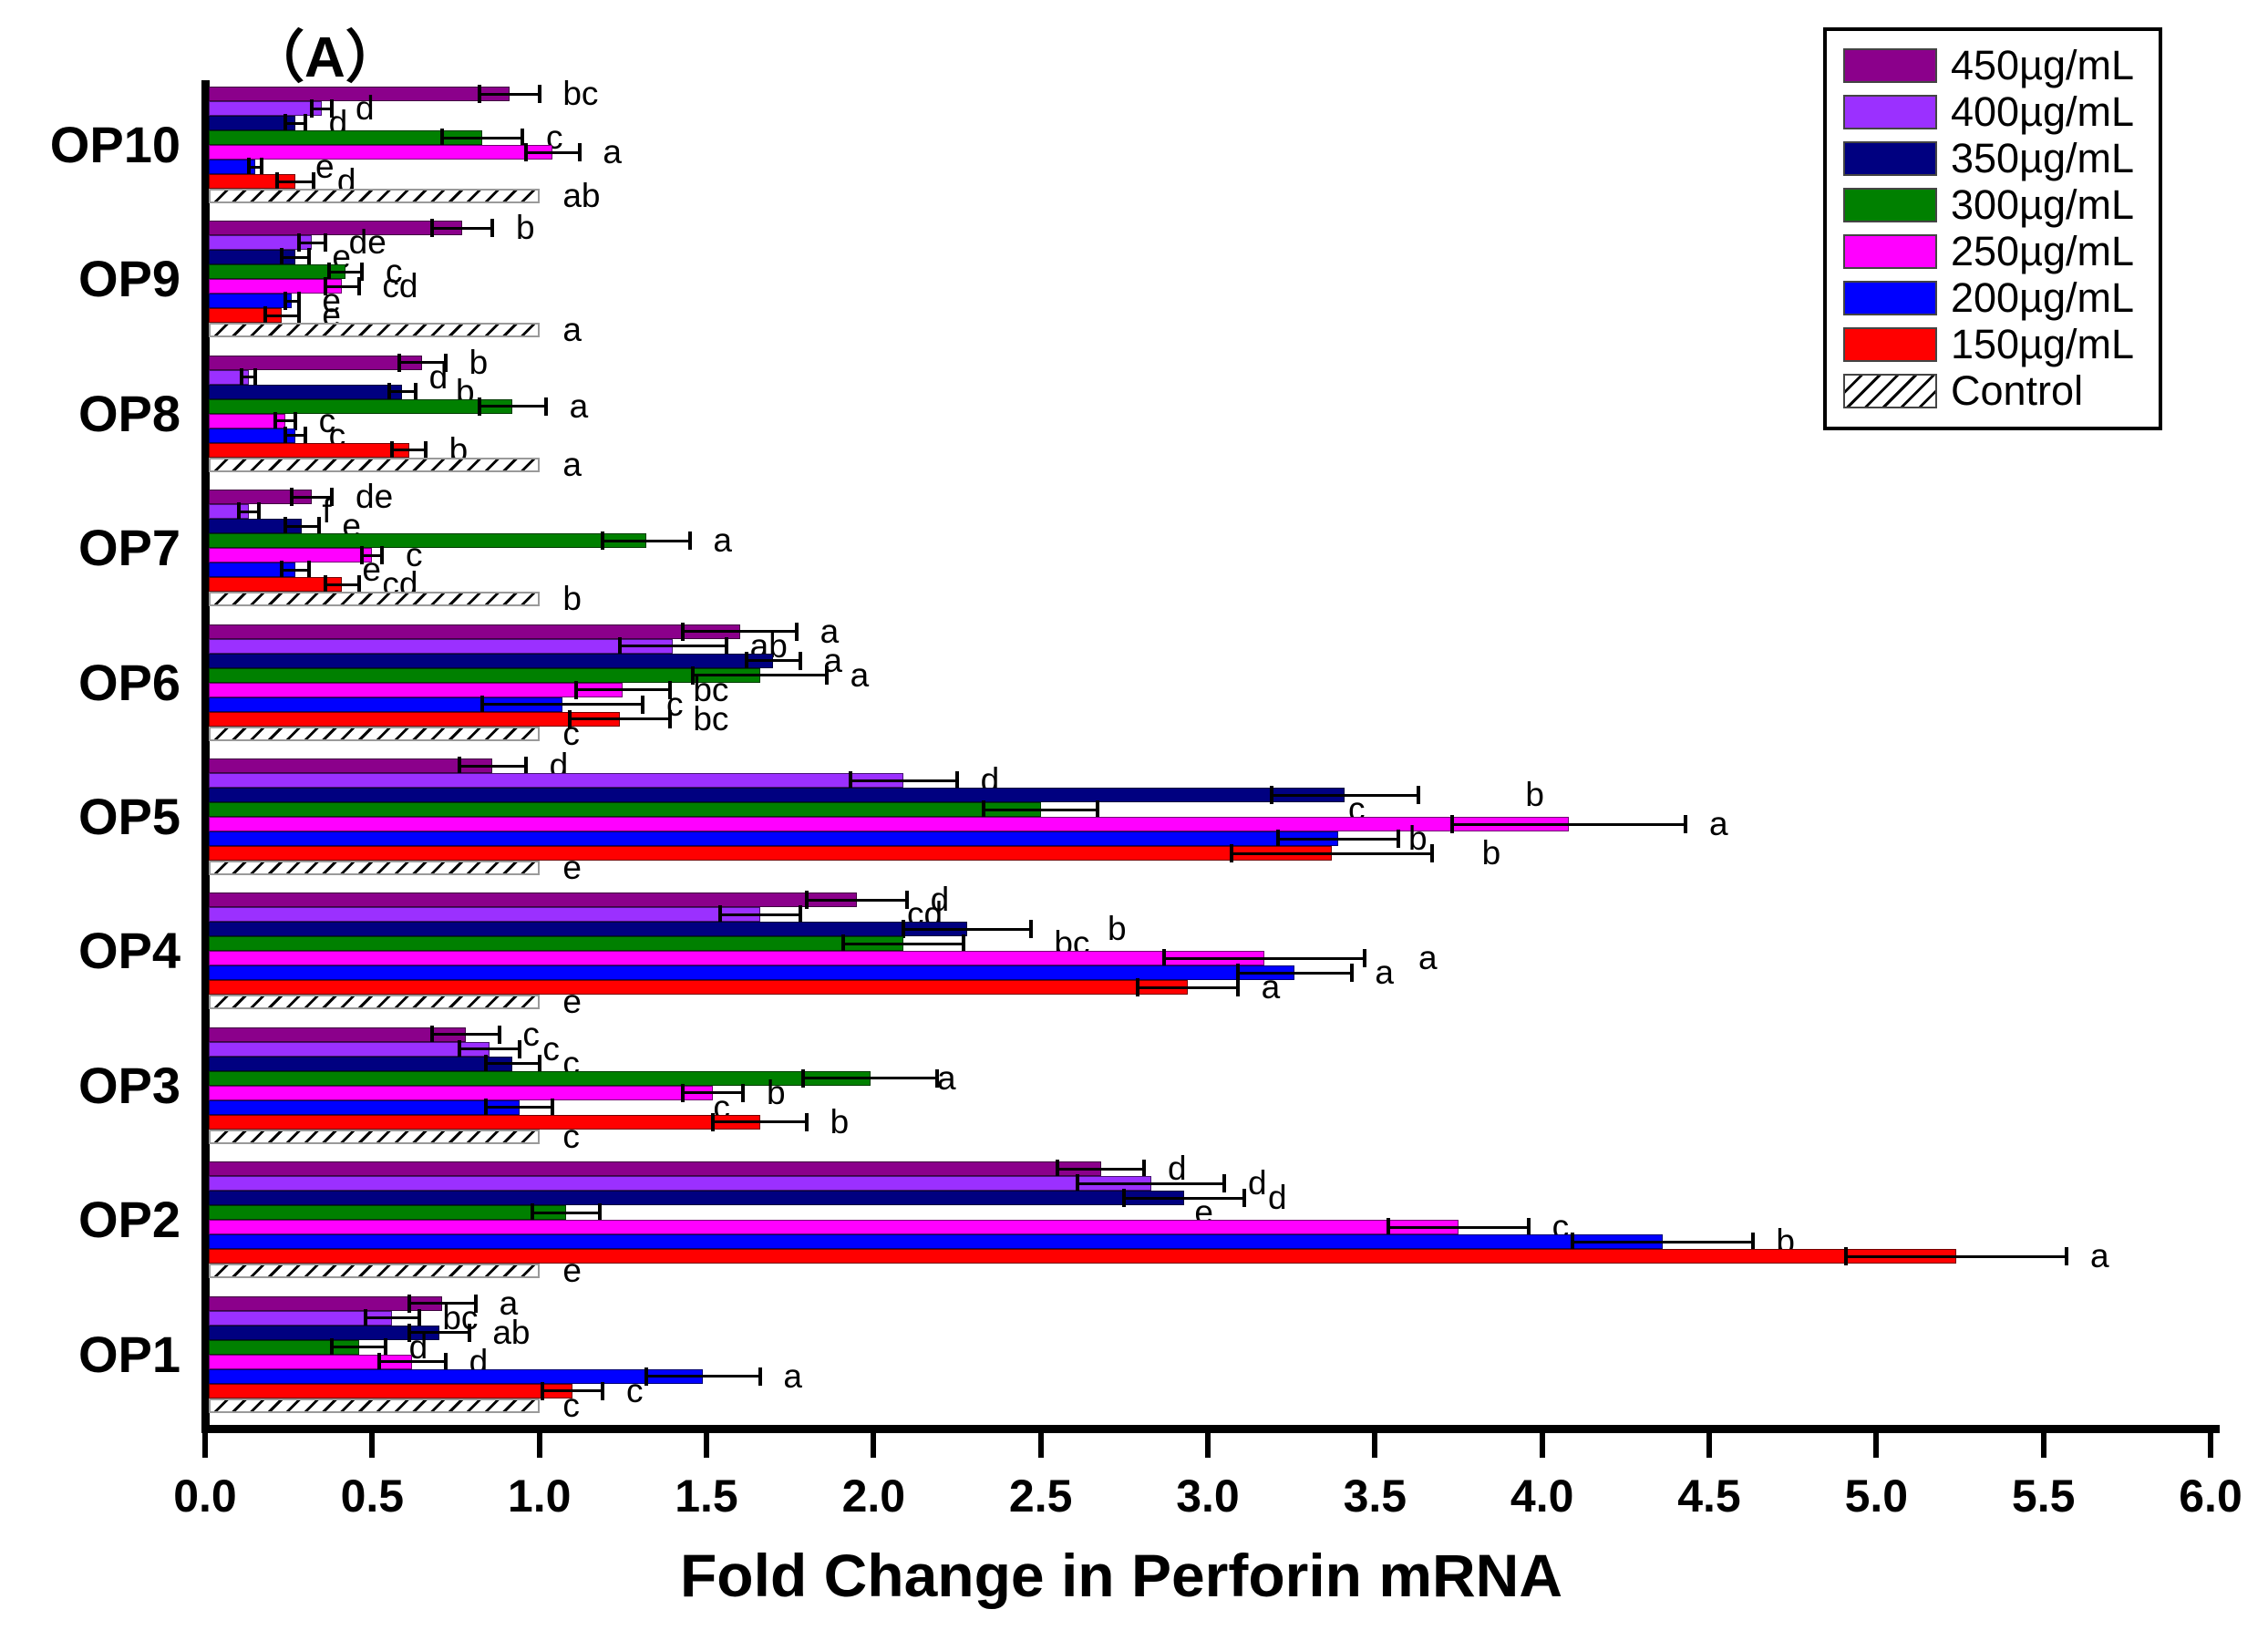 The width and height of the screenshot is (2268, 1651). What do you see at coordinates (777, 795) in the screenshot?
I see `bar-OP5-350ug` at bounding box center [777, 795].